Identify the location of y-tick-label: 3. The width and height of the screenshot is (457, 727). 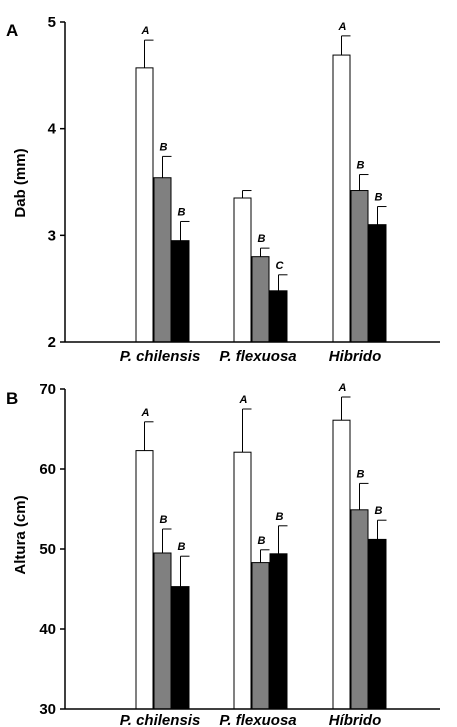
(52, 235).